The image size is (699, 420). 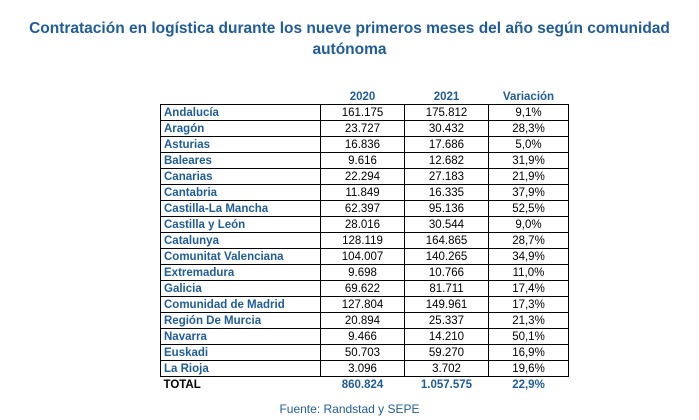 I want to click on cell-variation: 9,0%, so click(x=528, y=224).